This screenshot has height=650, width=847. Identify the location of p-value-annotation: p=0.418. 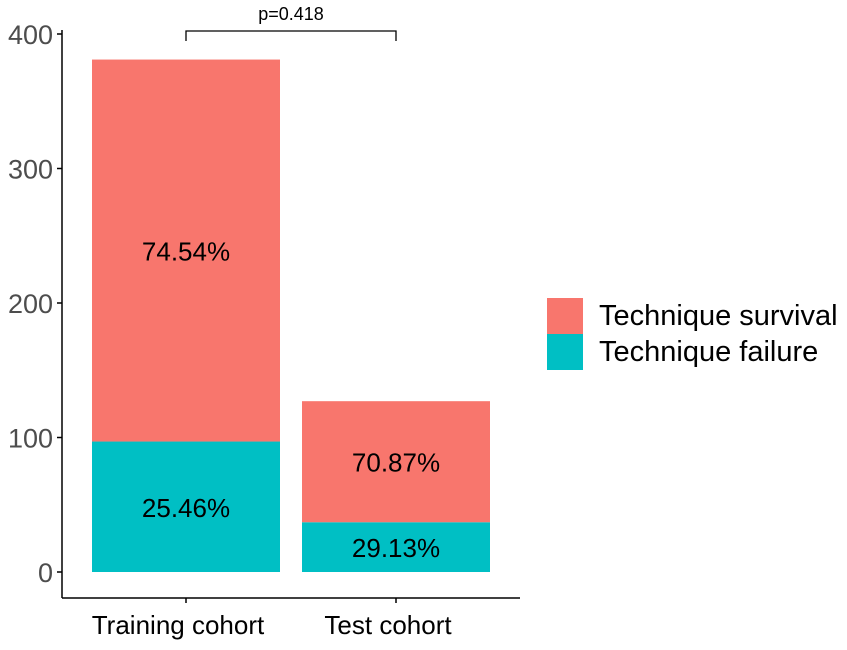
(291, 14).